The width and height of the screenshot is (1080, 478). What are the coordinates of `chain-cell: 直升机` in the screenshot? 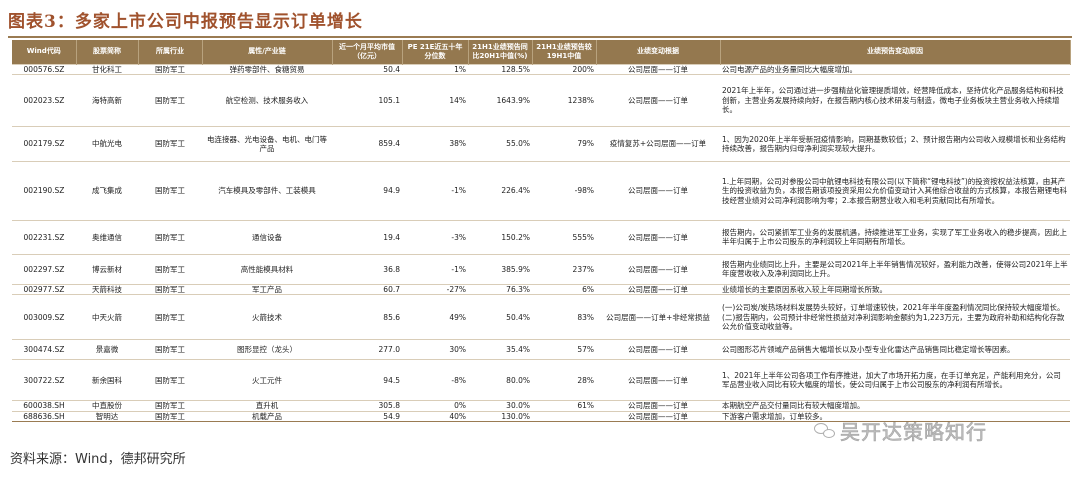 It's located at (267, 406).